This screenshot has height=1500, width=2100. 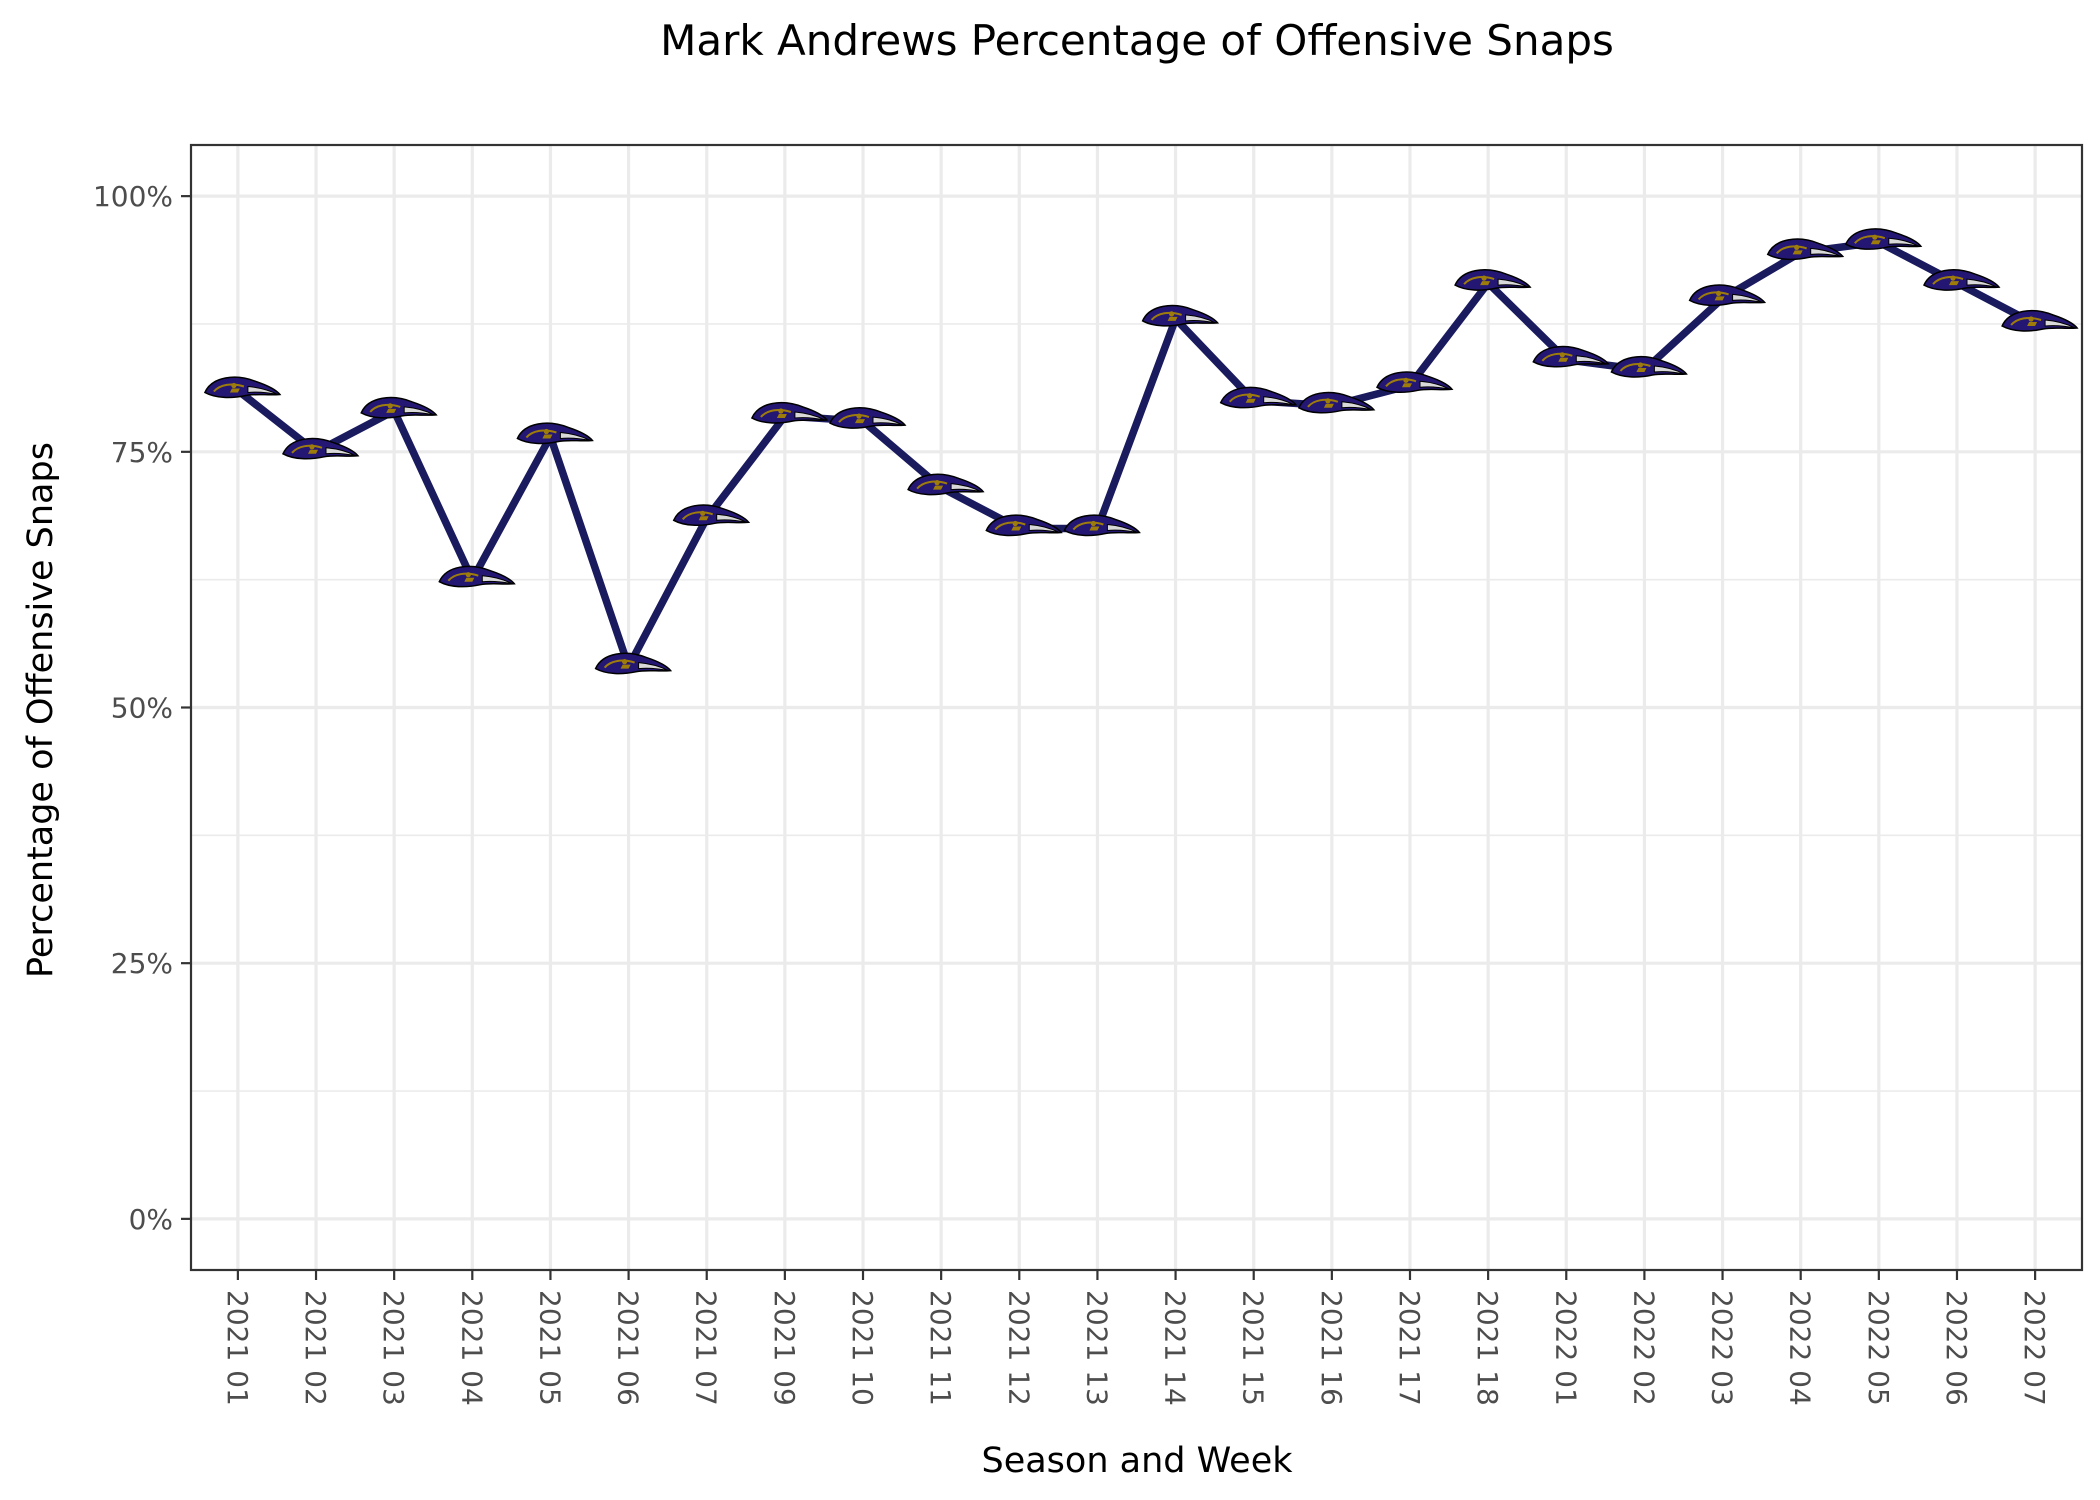 I want to click on x-tick-label: 2022 02, so click(x=1643, y=1348).